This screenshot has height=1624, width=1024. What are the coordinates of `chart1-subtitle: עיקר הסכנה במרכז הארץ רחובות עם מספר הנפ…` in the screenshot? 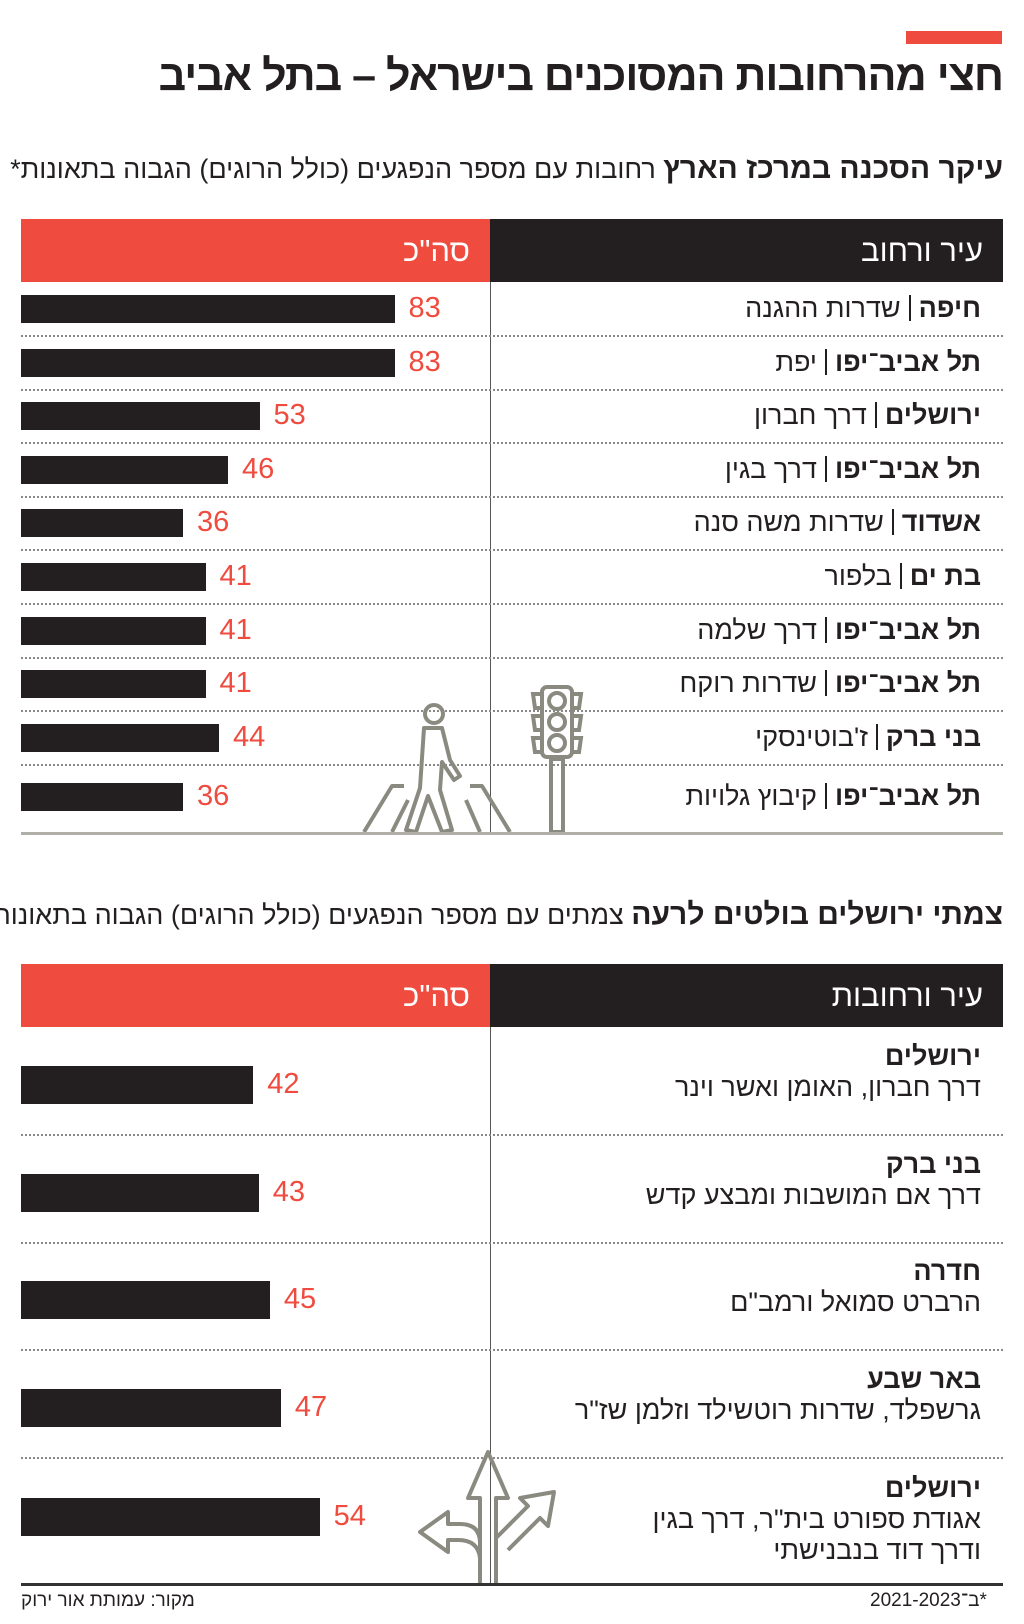 It's located at (506, 169).